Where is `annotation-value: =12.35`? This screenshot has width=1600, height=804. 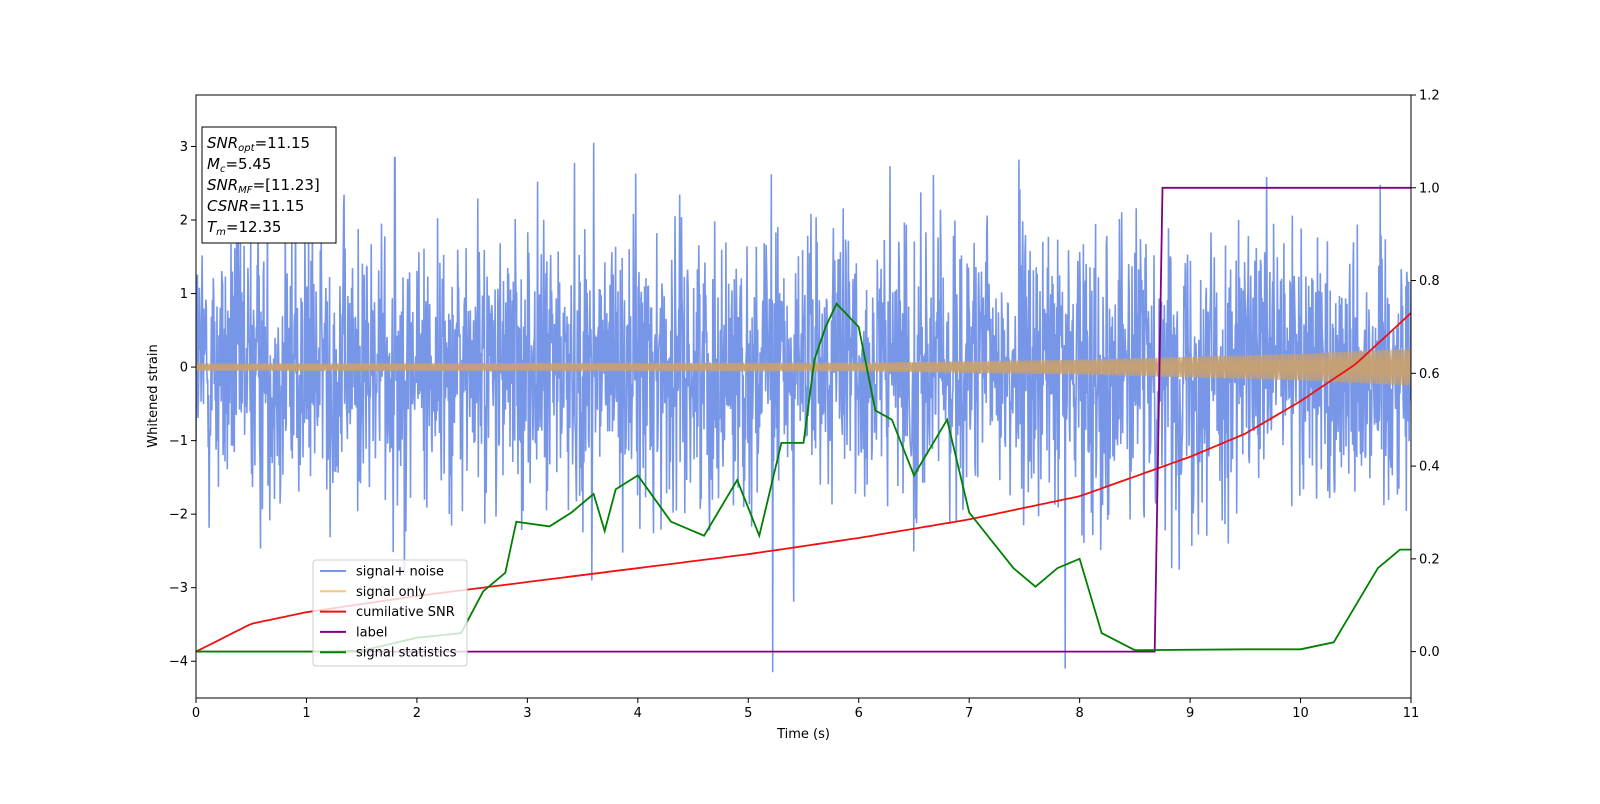 annotation-value: =12.35 is located at coordinates (254, 227).